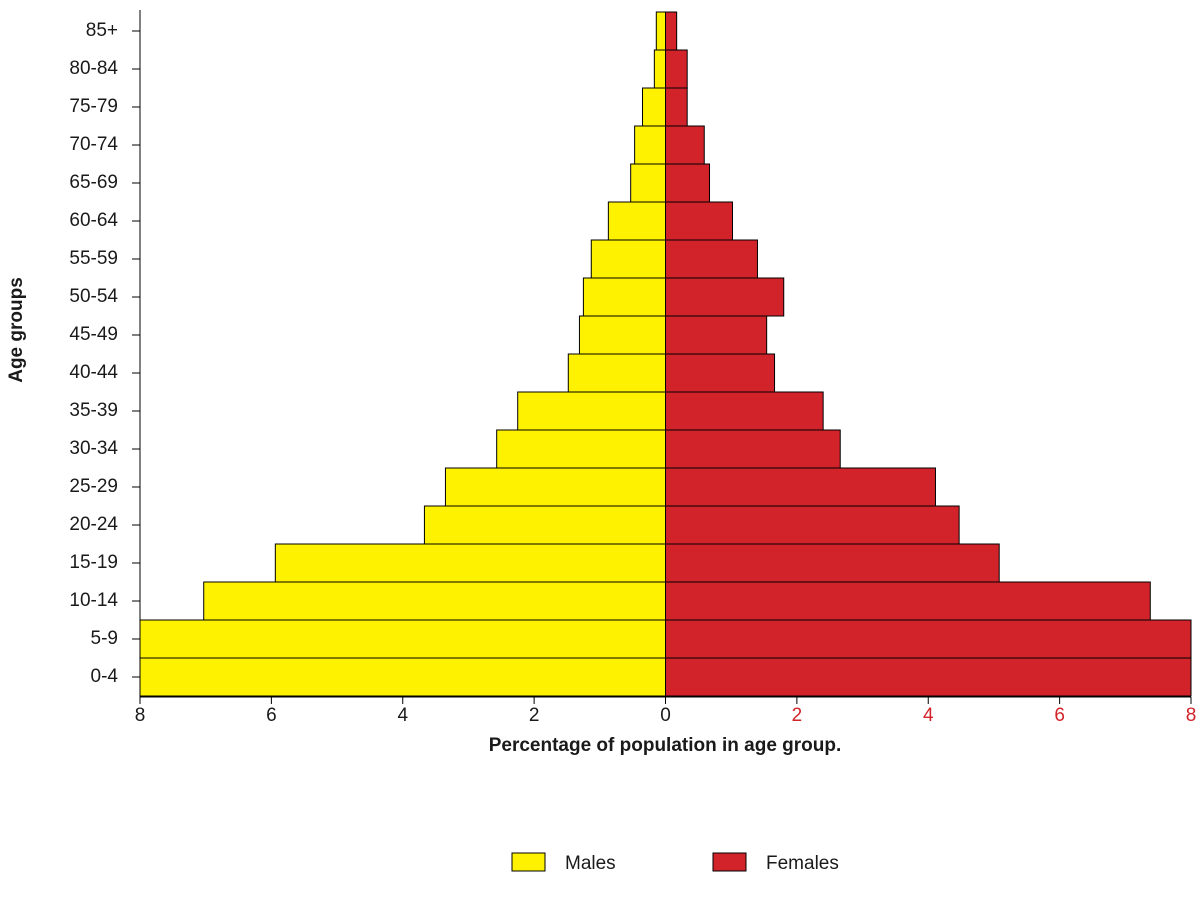  I want to click on y-tick-label: 20-24, so click(93, 524).